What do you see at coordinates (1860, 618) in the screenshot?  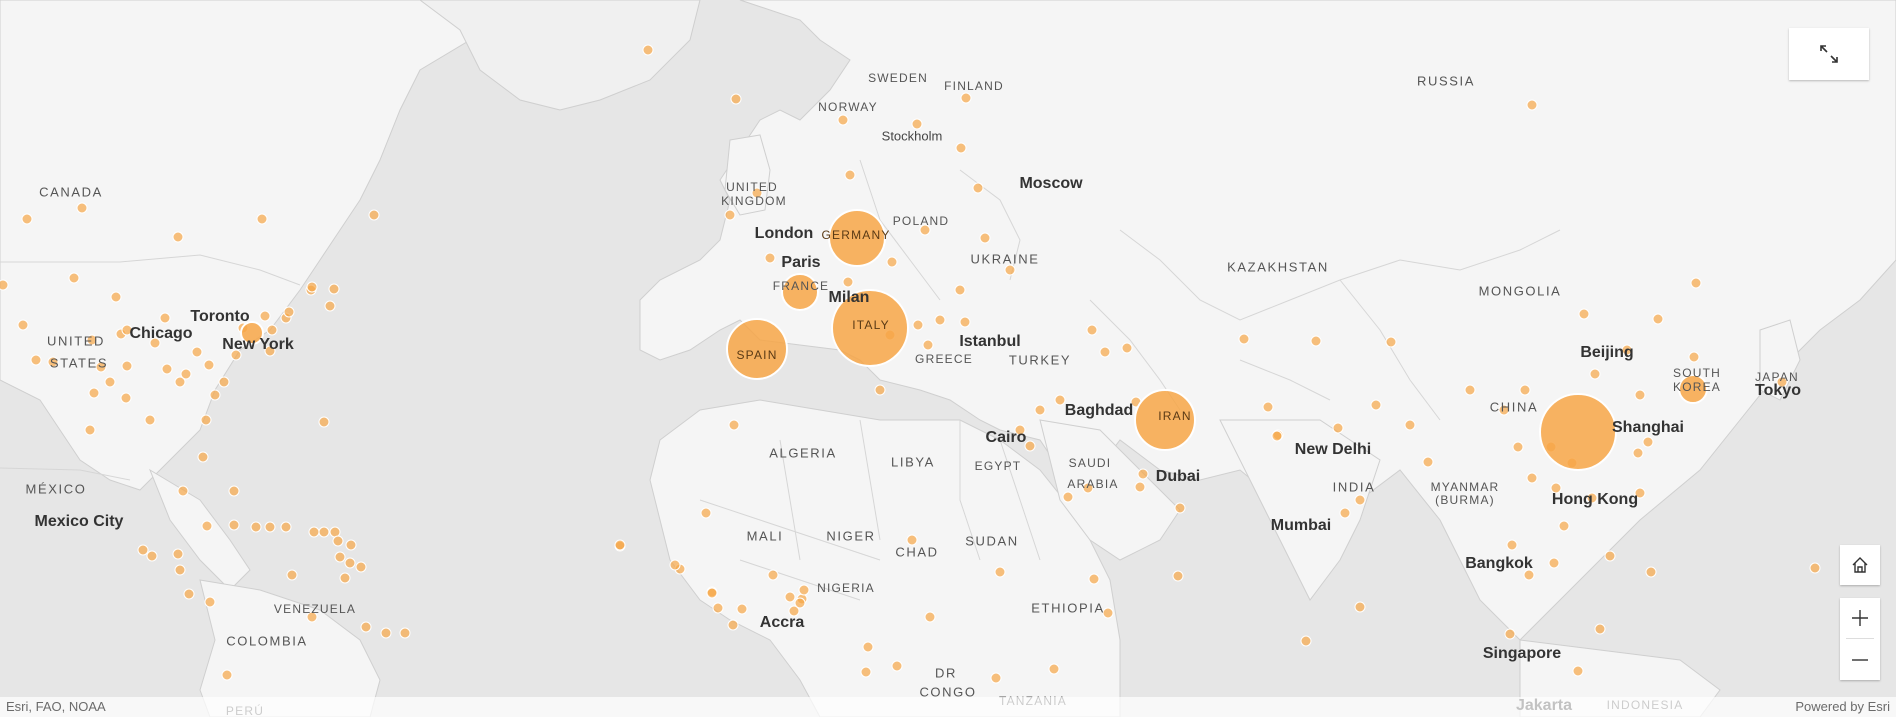 I see `zoom-in-button` at bounding box center [1860, 618].